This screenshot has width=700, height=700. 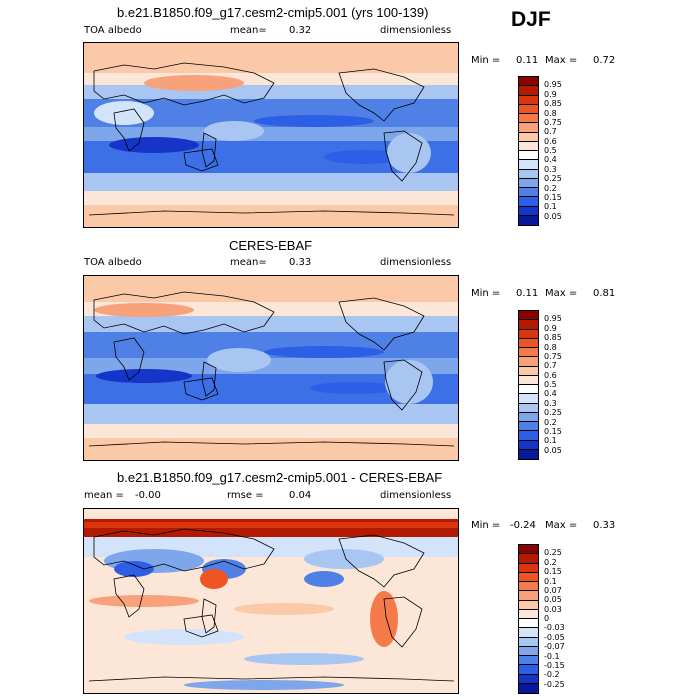 I want to click on panel2-mean-value: 0.33, so click(x=300, y=262).